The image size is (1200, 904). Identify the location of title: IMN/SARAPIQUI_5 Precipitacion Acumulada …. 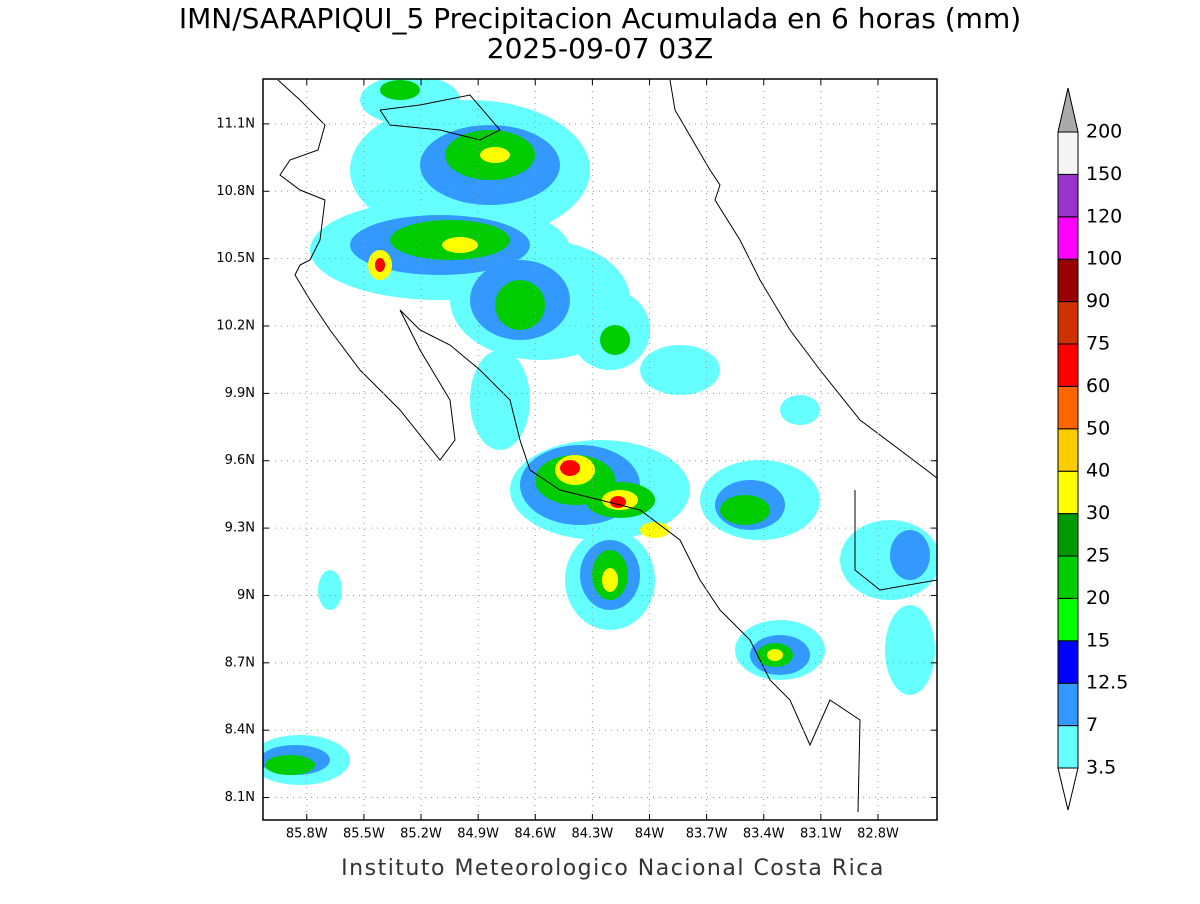
(600, 18).